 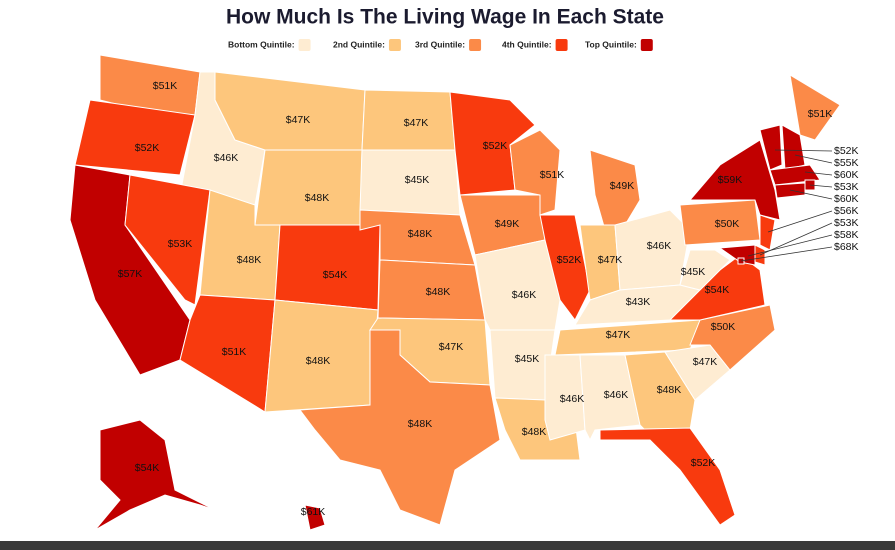 I want to click on legend-label: 2nd Quintile:, so click(x=359, y=44).